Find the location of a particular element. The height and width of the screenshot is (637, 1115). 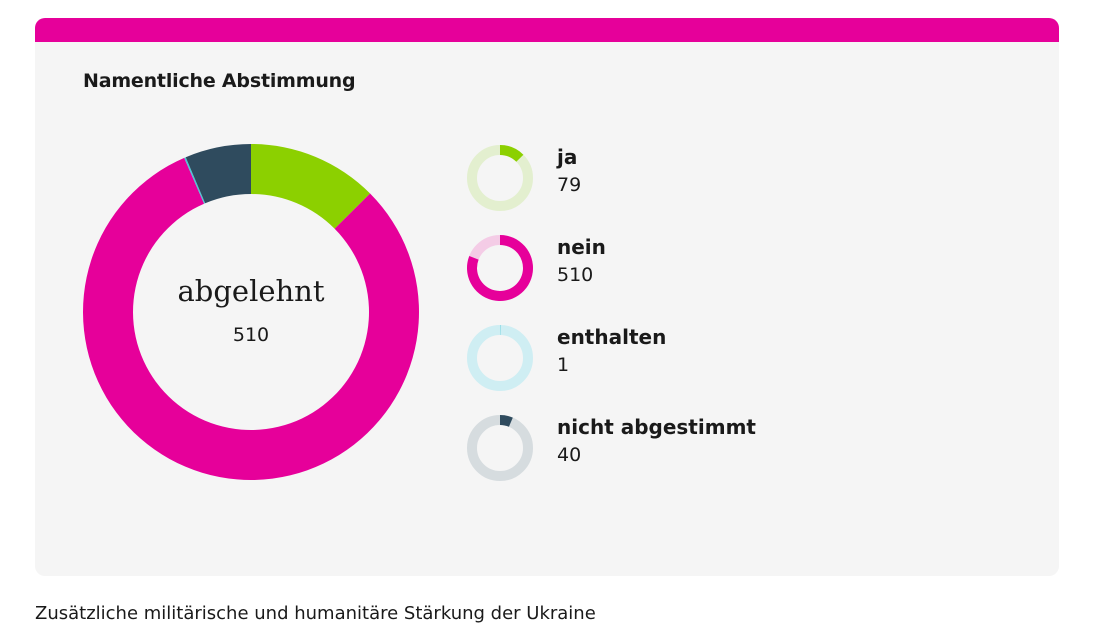

legend-value: 510 is located at coordinates (575, 275).